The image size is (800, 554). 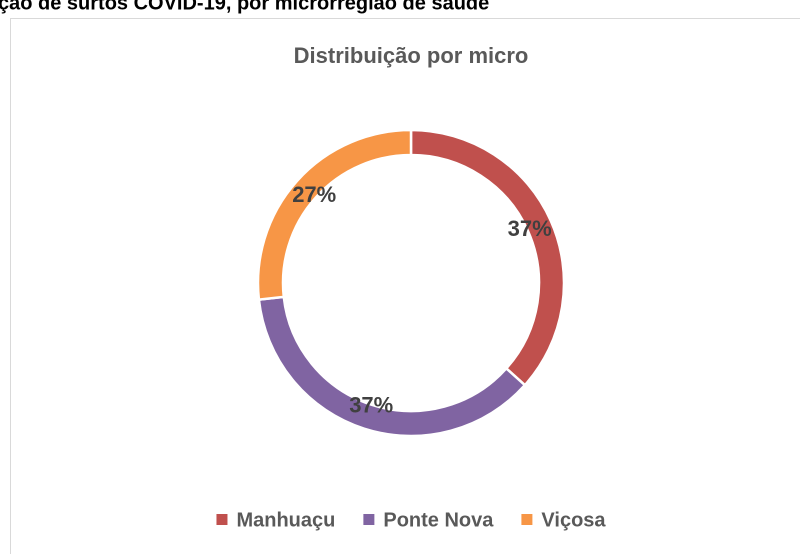 I want to click on legend-item: Viçosa, so click(x=563, y=520).